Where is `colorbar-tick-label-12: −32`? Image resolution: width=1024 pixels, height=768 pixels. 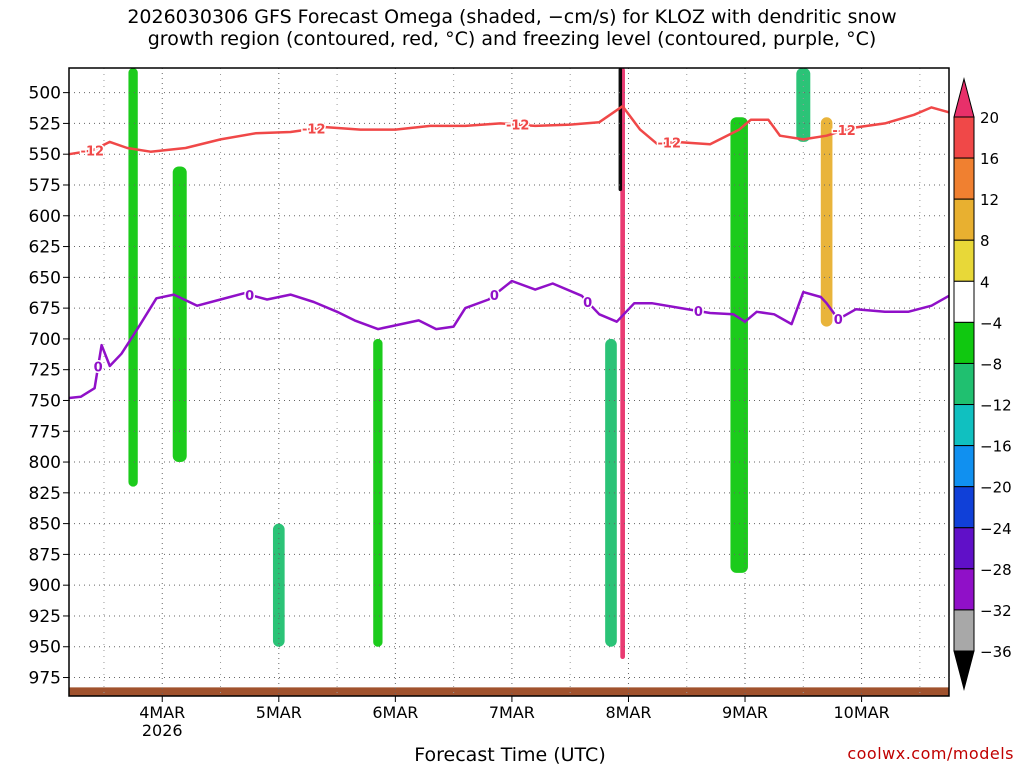
colorbar-tick-label-12: −32 is located at coordinates (996, 611).